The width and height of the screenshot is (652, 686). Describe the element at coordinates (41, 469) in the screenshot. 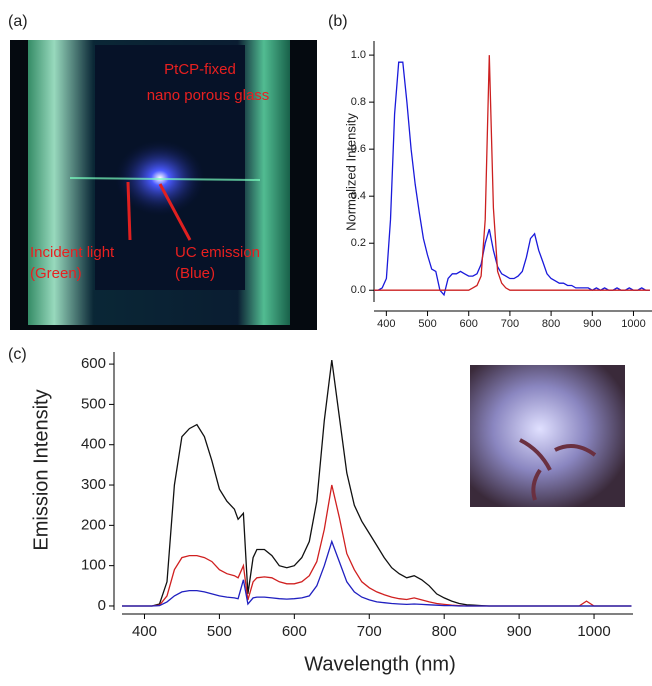

I see `y-axis-title: Emission Intensity` at that location.